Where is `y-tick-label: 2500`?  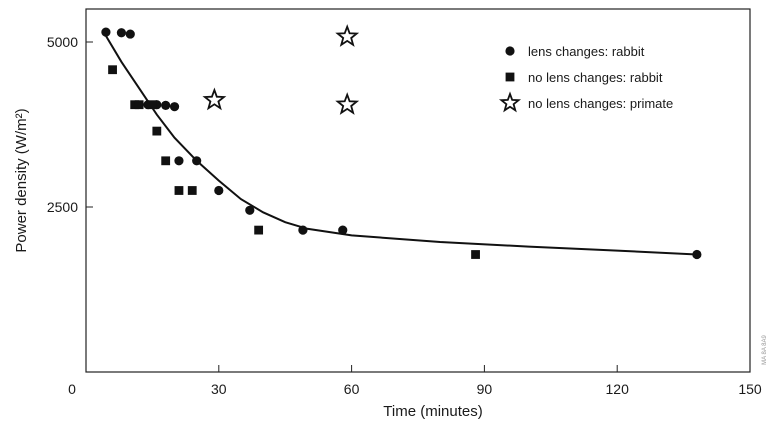
y-tick-label: 2500 is located at coordinates (62, 207).